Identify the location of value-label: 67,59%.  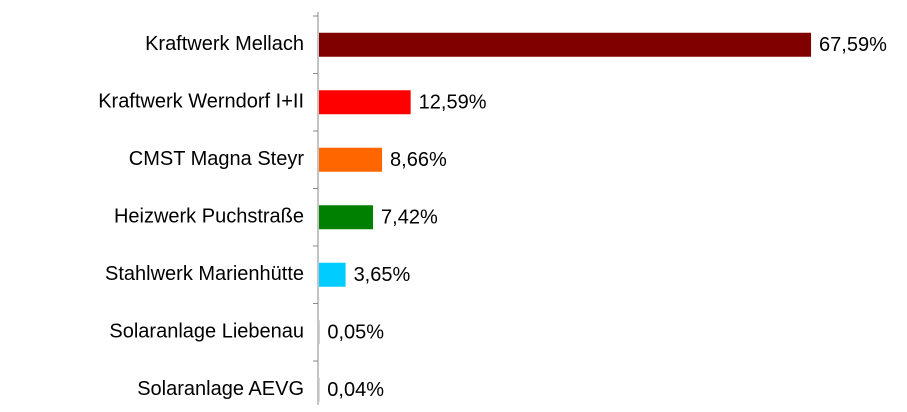
(853, 45).